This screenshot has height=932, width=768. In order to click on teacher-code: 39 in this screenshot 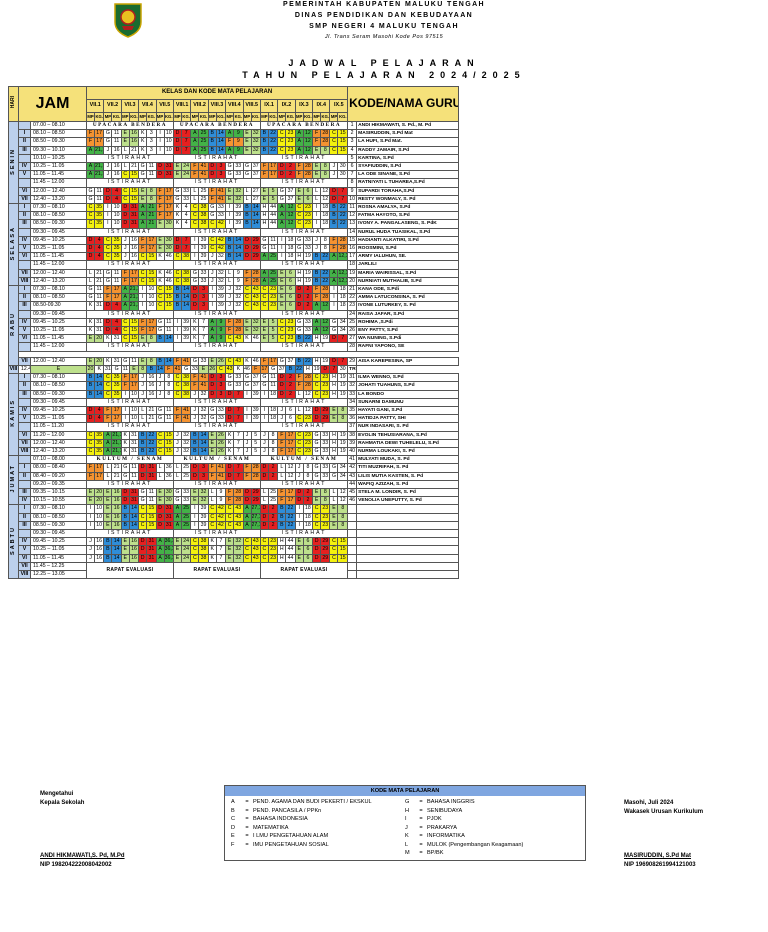, I will do `click(221, 298)`.